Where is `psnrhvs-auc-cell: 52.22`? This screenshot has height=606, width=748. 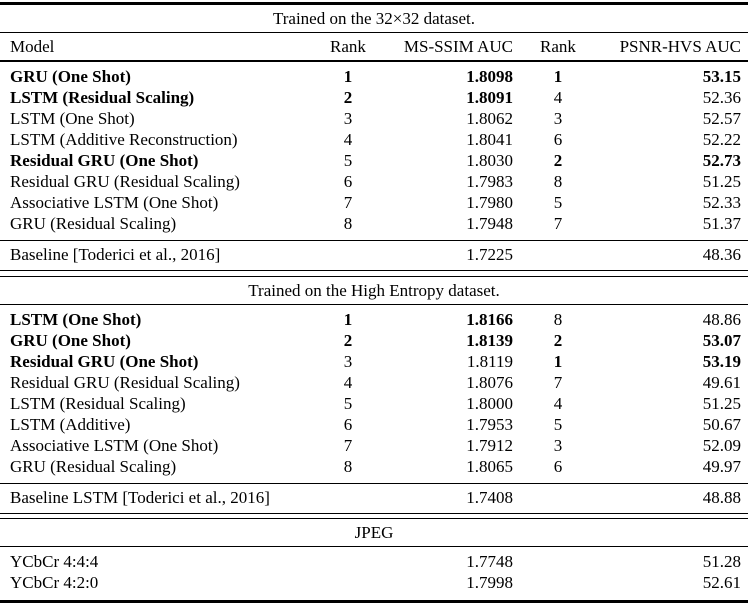 psnrhvs-auc-cell: 52.22 is located at coordinates (721, 139).